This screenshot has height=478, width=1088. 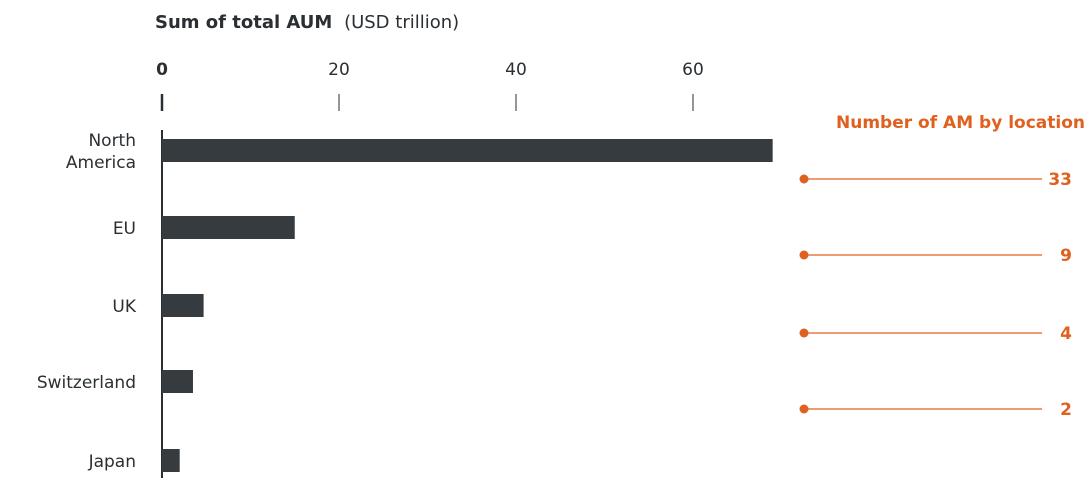 I want to click on chart-title-unit: (USD trillion), so click(x=401, y=22).